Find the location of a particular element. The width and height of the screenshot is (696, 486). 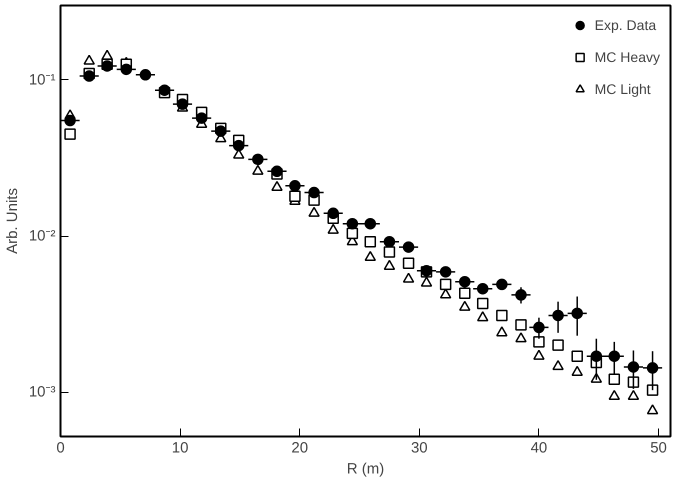

x-tick-label: 20 is located at coordinates (299, 448).